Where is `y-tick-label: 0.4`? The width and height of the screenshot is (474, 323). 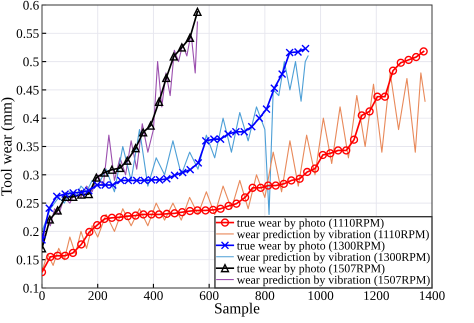
y-tick-label: 0.4 is located at coordinates (31, 118).